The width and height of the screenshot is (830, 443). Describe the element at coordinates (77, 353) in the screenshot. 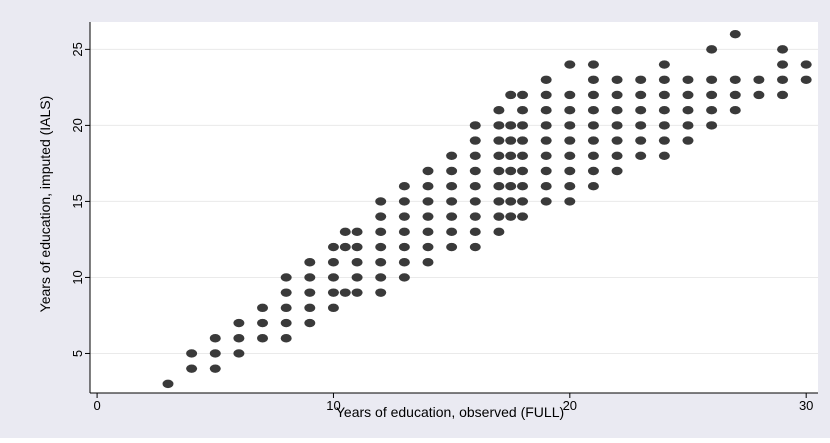

I see `y-tick-label-5: 5` at that location.